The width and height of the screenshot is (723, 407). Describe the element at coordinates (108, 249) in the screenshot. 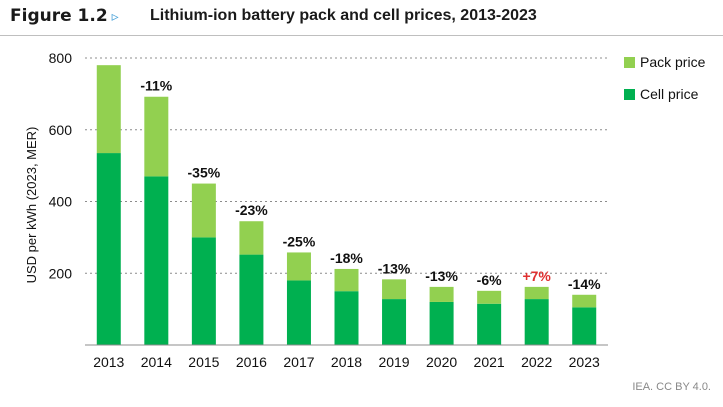

I see `bar-cell-2013` at that location.